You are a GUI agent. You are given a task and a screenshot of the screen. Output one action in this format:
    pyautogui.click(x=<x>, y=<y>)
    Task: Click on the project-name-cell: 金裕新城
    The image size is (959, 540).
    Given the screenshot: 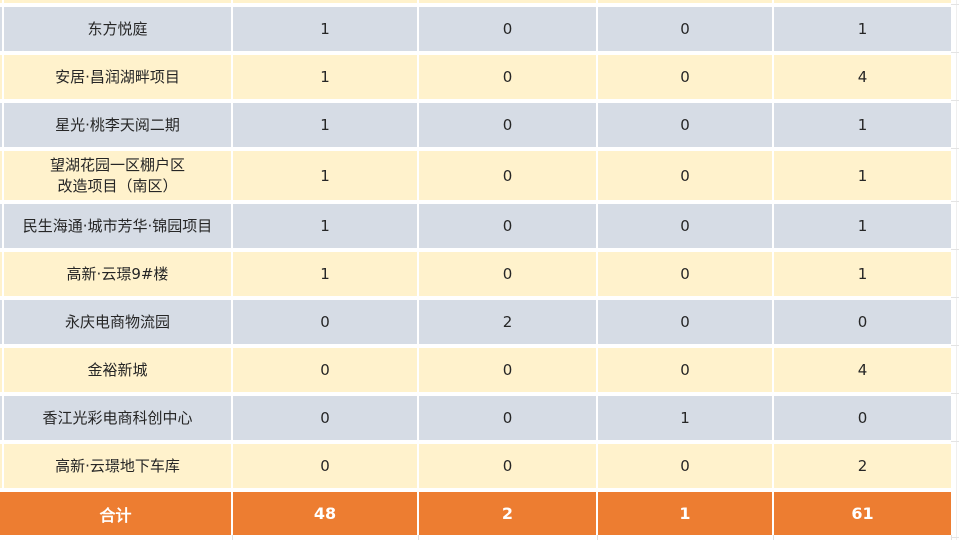 What is the action you would take?
    pyautogui.click(x=117, y=370)
    